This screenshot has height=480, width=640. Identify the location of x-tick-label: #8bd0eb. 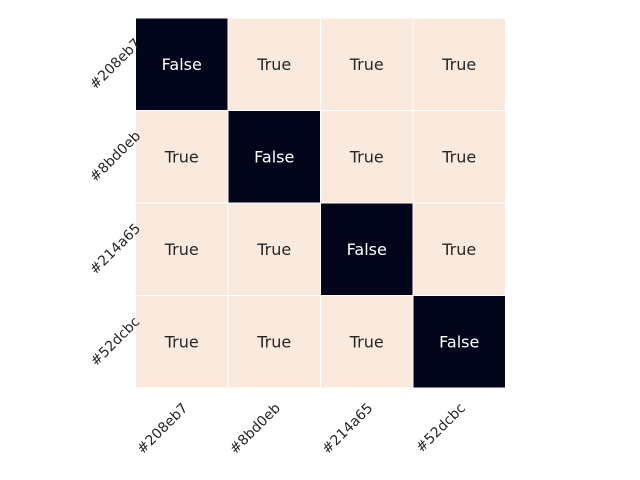
(255, 428).